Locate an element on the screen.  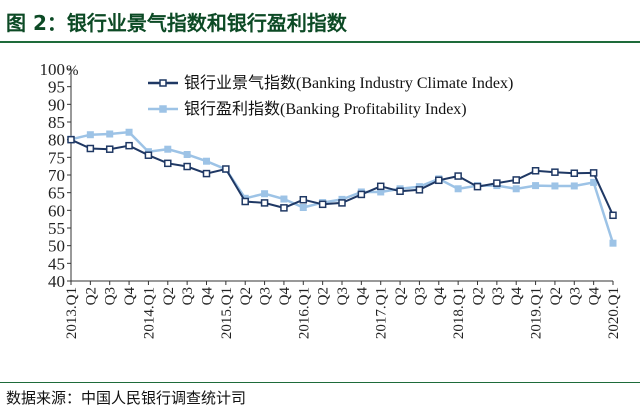
y-tick-label: 100 is located at coordinates (53, 69).